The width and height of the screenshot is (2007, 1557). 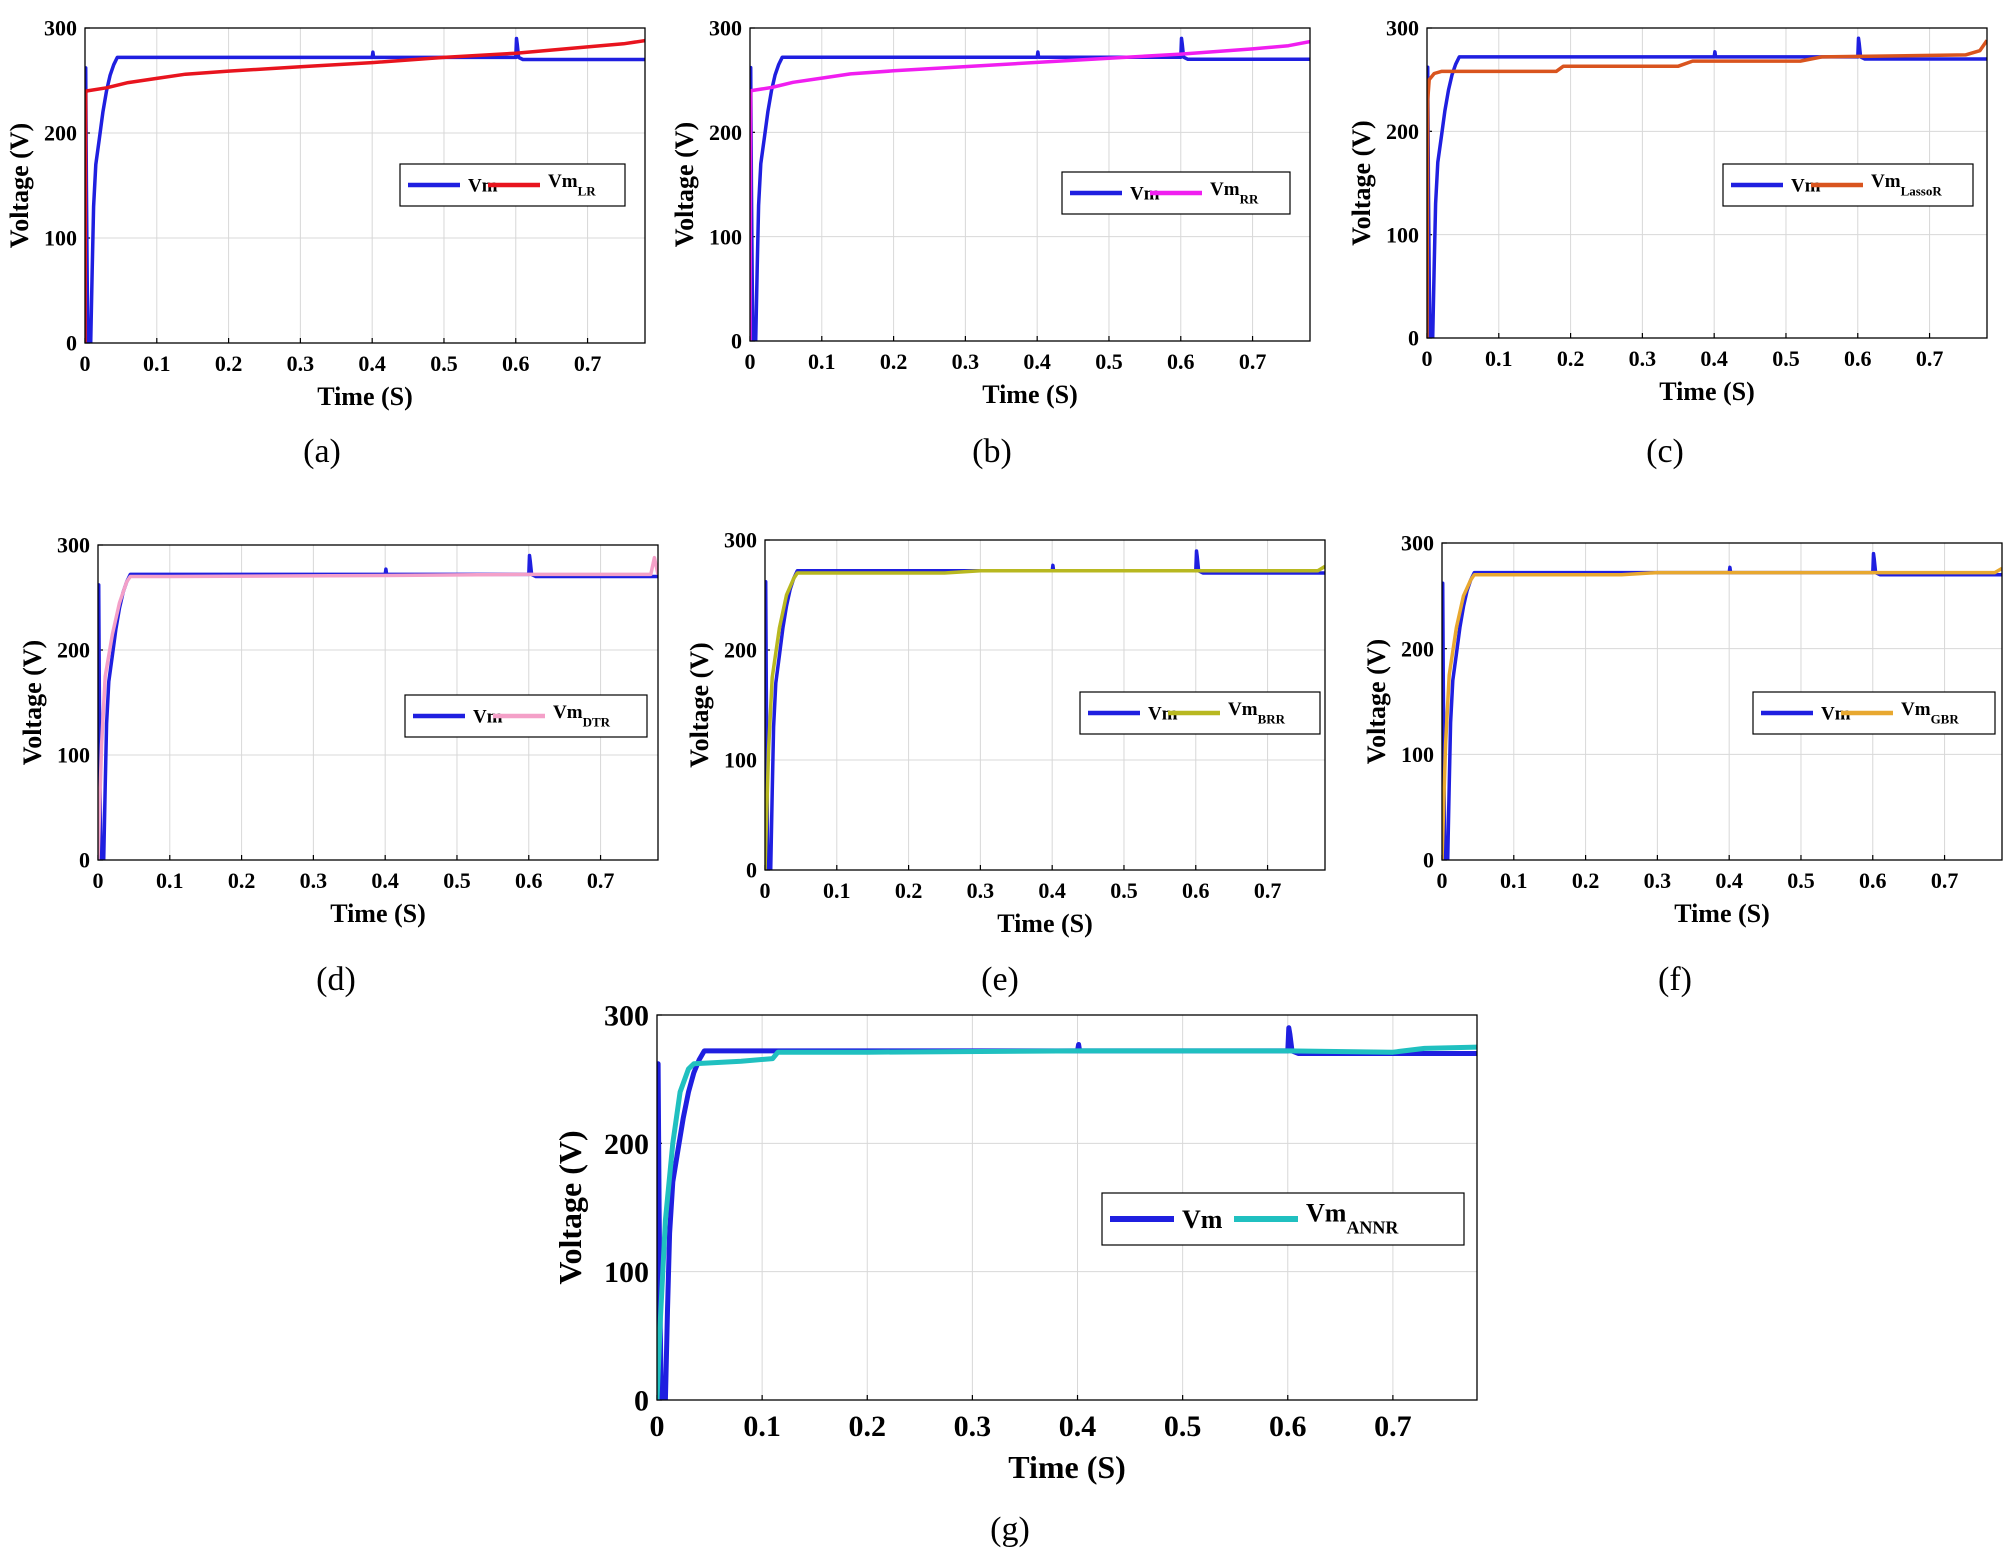 What do you see at coordinates (1249, 198) in the screenshot?
I see `legend-subscript: RR` at bounding box center [1249, 198].